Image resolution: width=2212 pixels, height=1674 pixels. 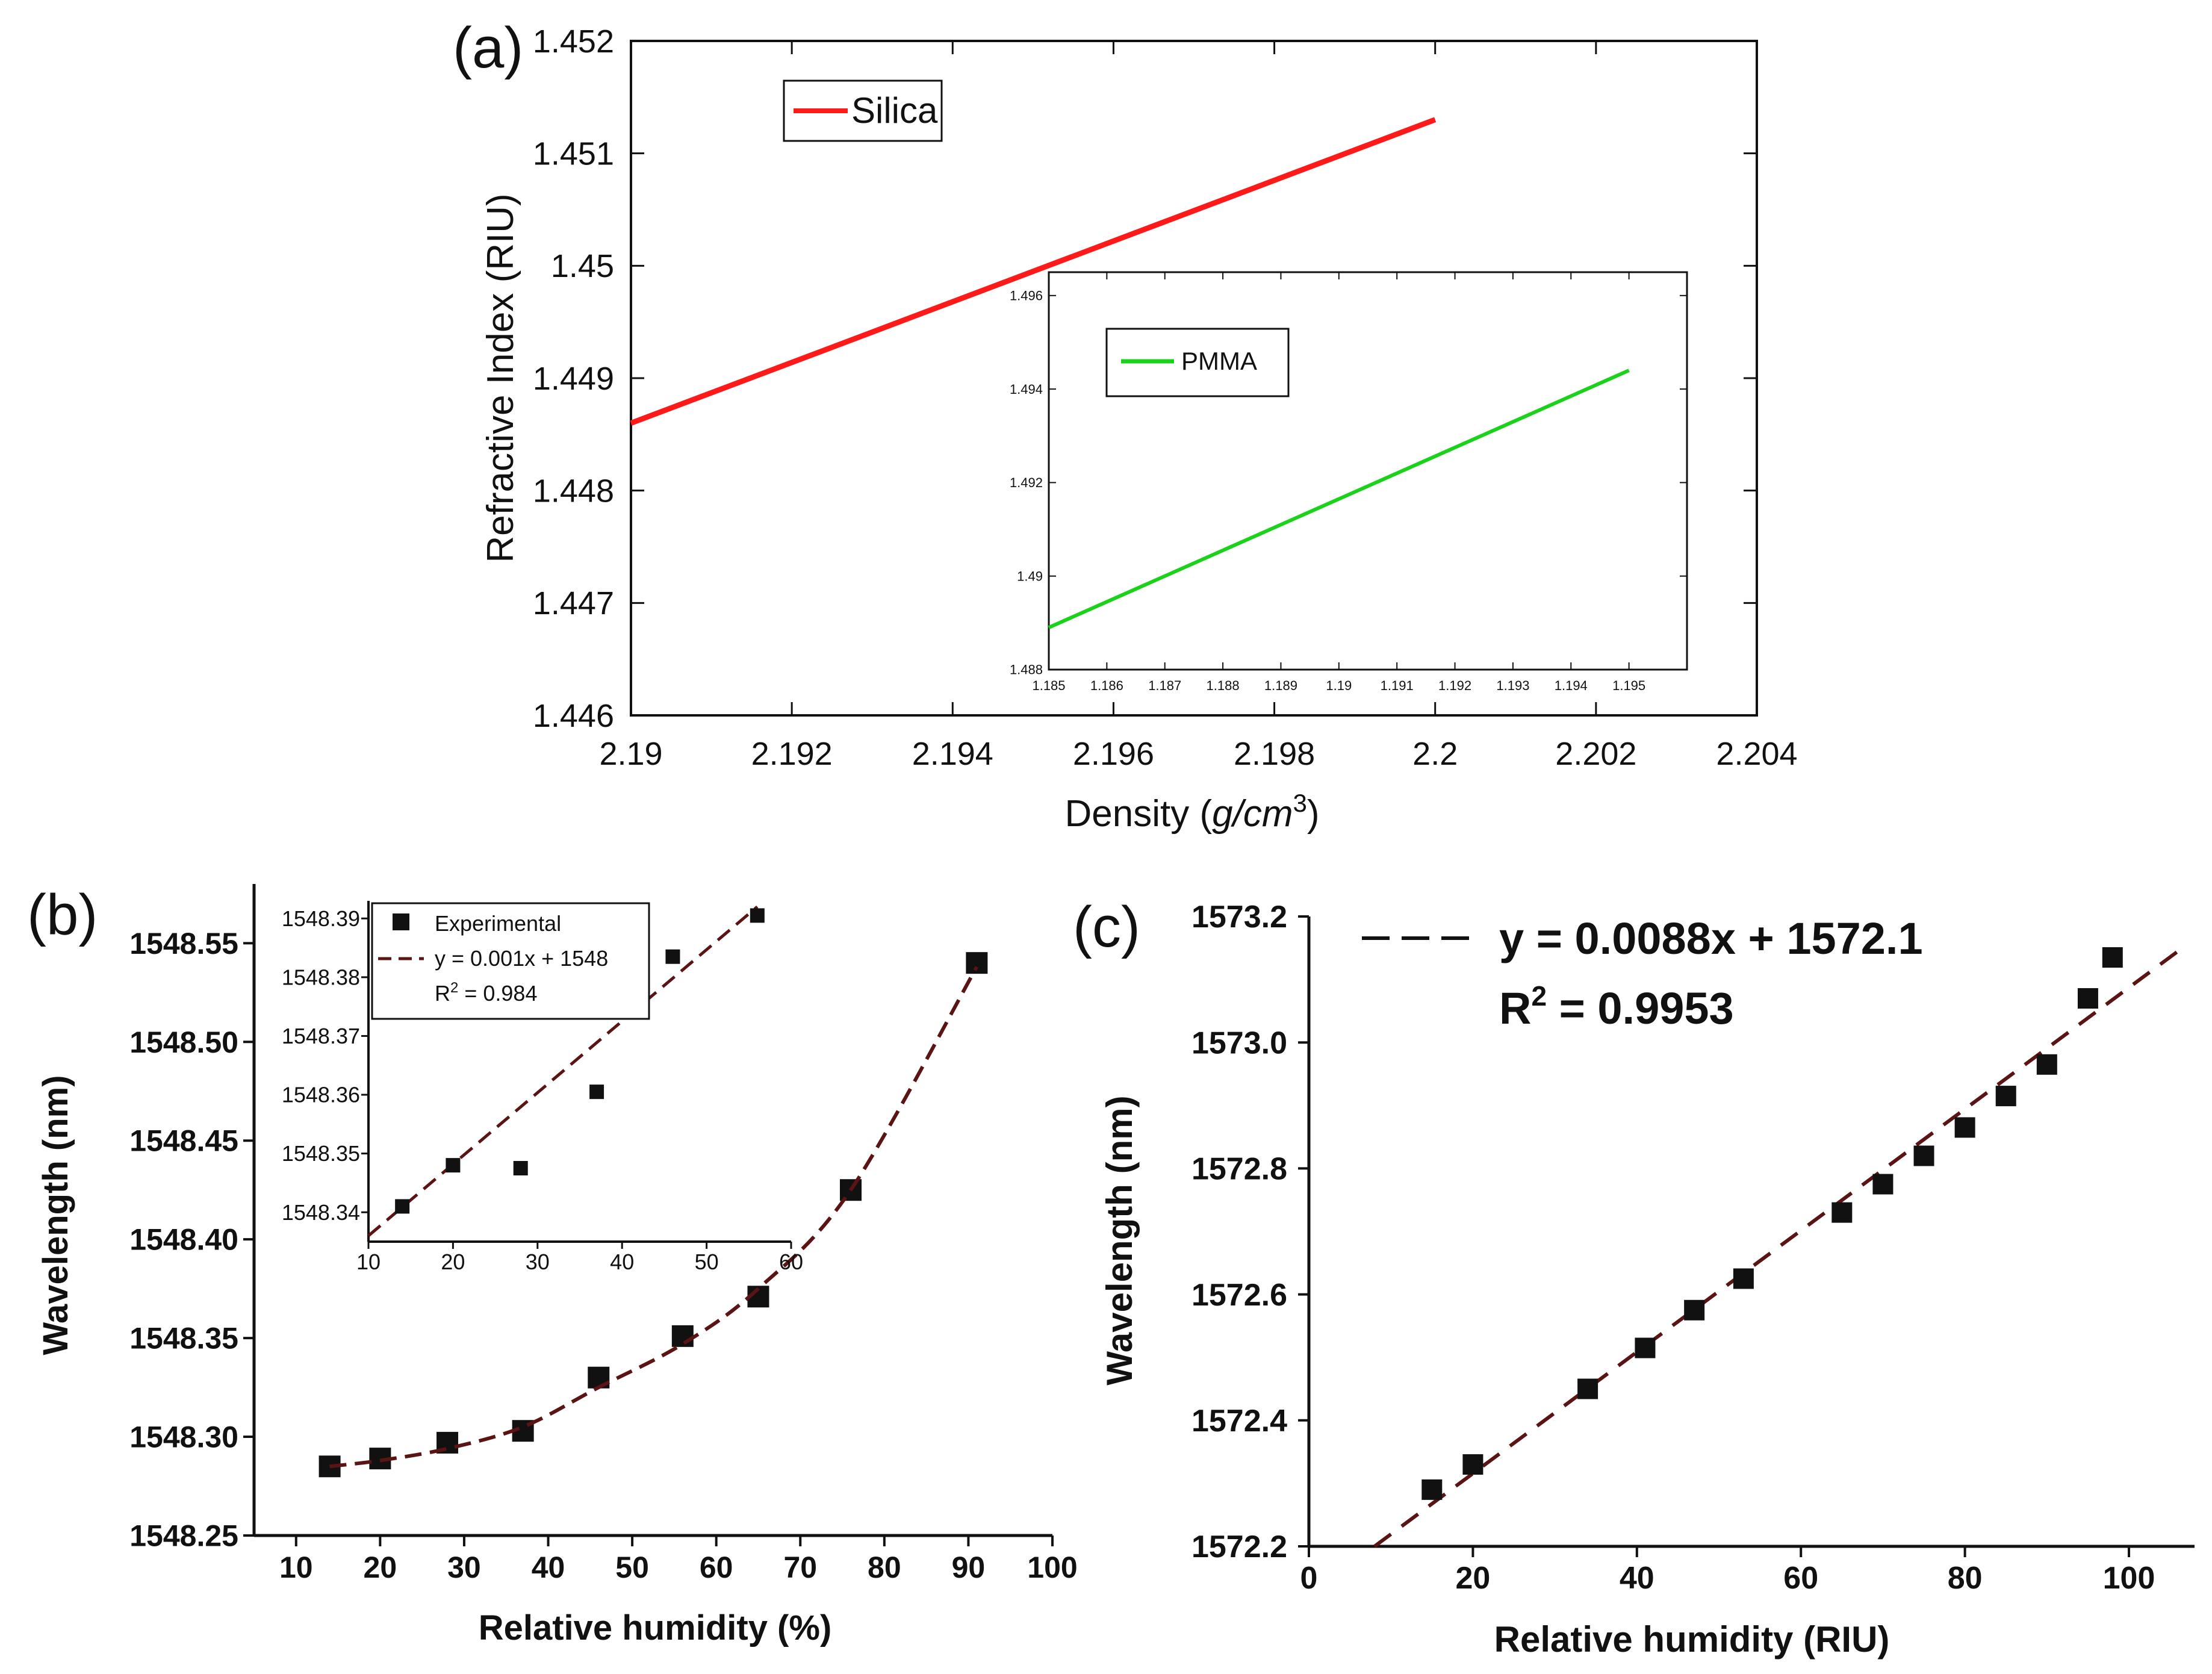 I want to click on panel-a-x-tick-label: 2.204, so click(x=1756, y=754).